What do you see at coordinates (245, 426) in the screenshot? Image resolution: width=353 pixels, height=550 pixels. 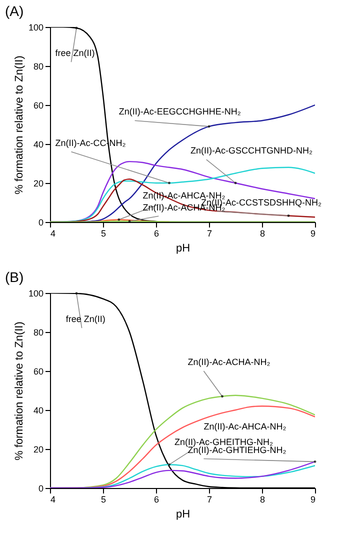 I see `series-label: Zn(II)-Ac-AHCA-NH₂` at bounding box center [245, 426].